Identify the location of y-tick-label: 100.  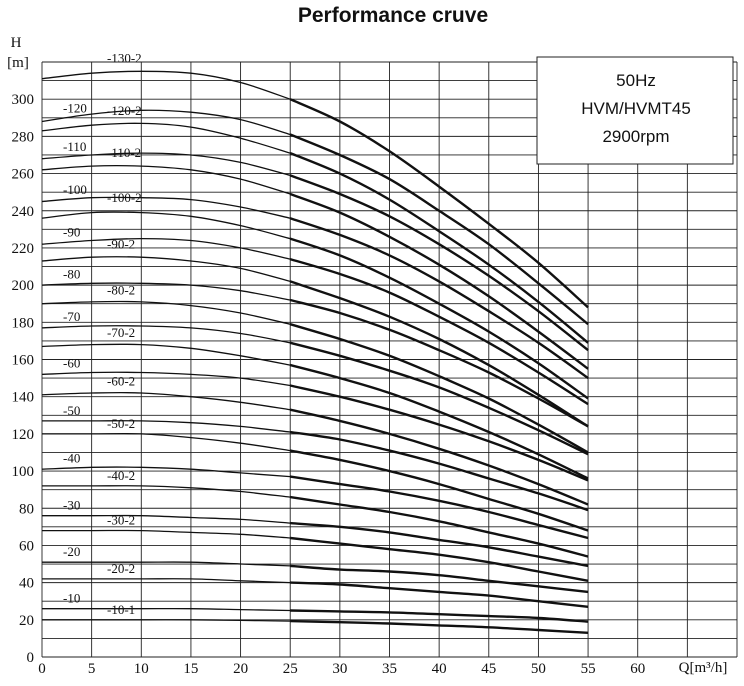
(23, 472).